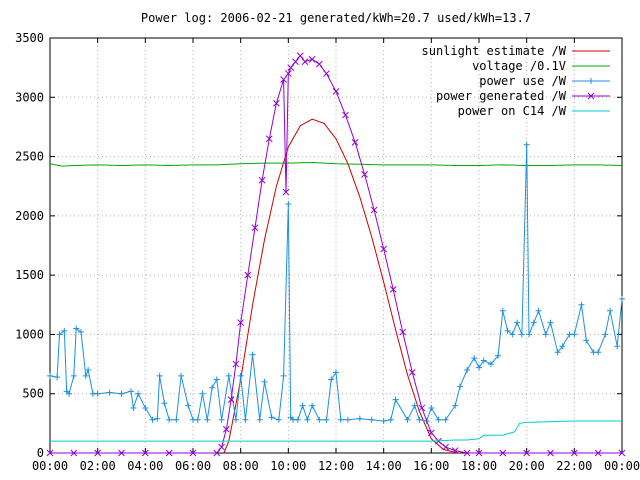  I want to click on x-tick-label: 16:00, so click(431, 466).